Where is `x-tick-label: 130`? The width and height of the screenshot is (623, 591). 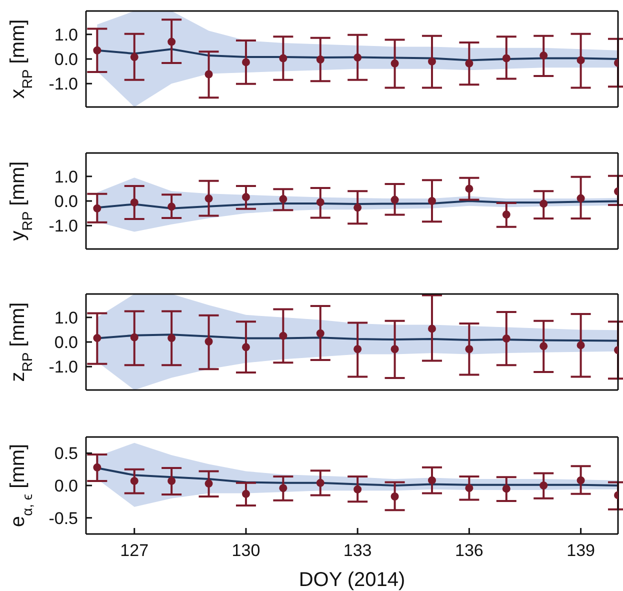
x-tick-label: 130 is located at coordinates (246, 550).